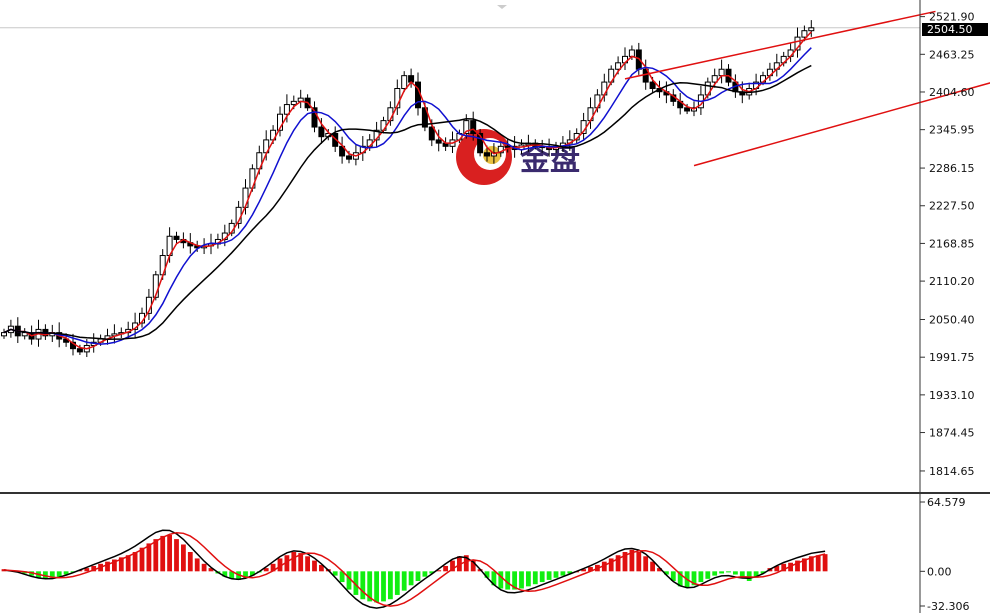  I want to click on price-tick-label: 1991.75, so click(952, 357).